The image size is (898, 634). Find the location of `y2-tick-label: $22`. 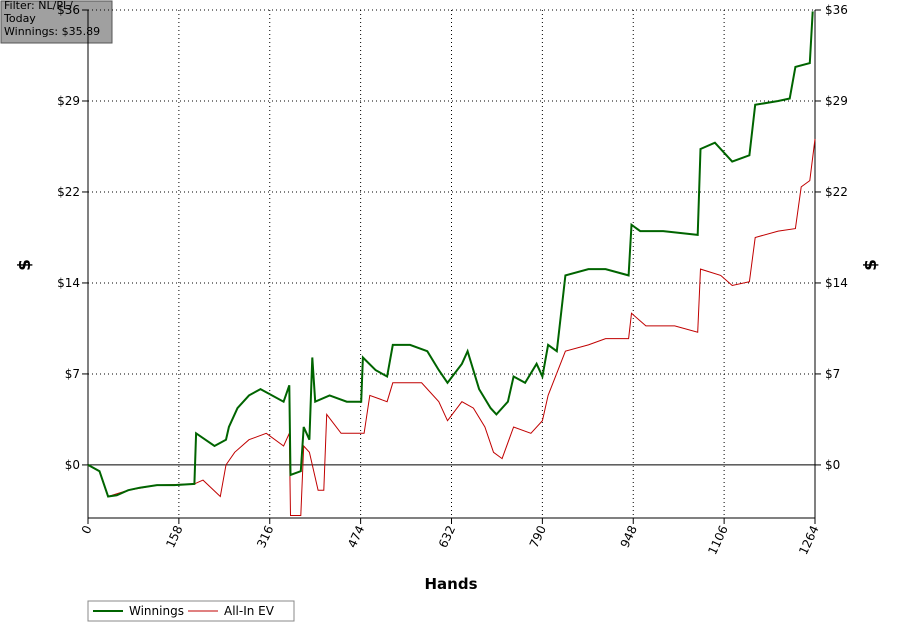

y2-tick-label: $22 is located at coordinates (836, 192).